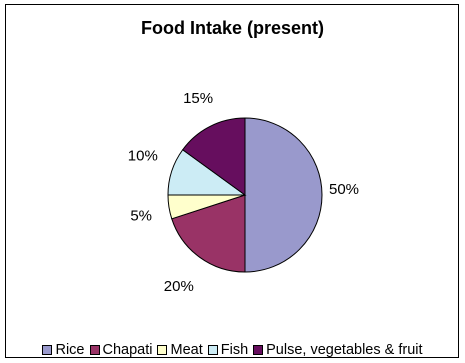  I want to click on legend-item-pulse-vegetables-fruit: Pulse, vegetables & fruit, so click(338, 350).